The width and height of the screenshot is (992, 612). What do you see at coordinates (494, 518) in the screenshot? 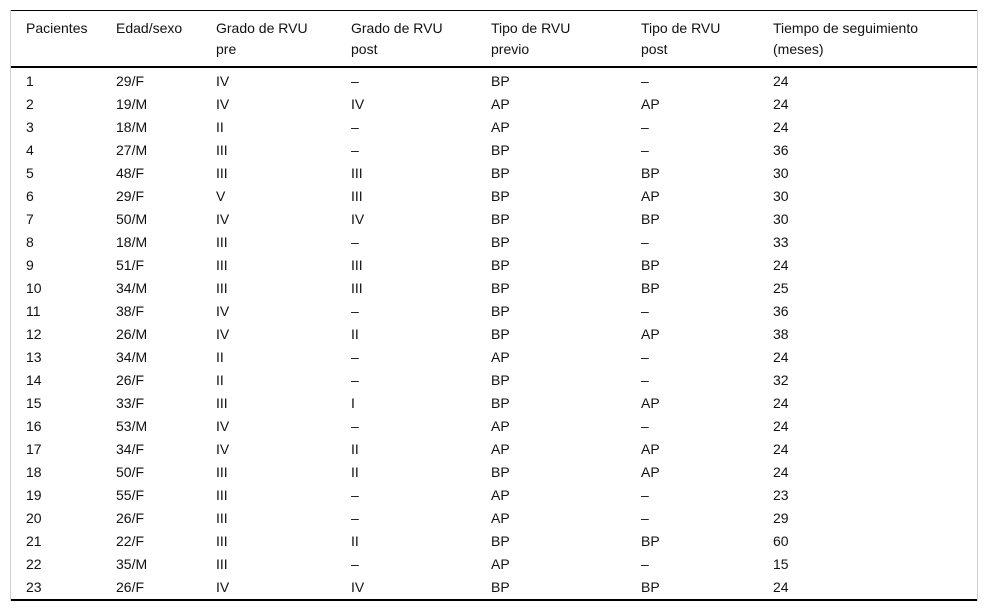
I see `table-row: 20 26/F III – AP – 29` at bounding box center [494, 518].